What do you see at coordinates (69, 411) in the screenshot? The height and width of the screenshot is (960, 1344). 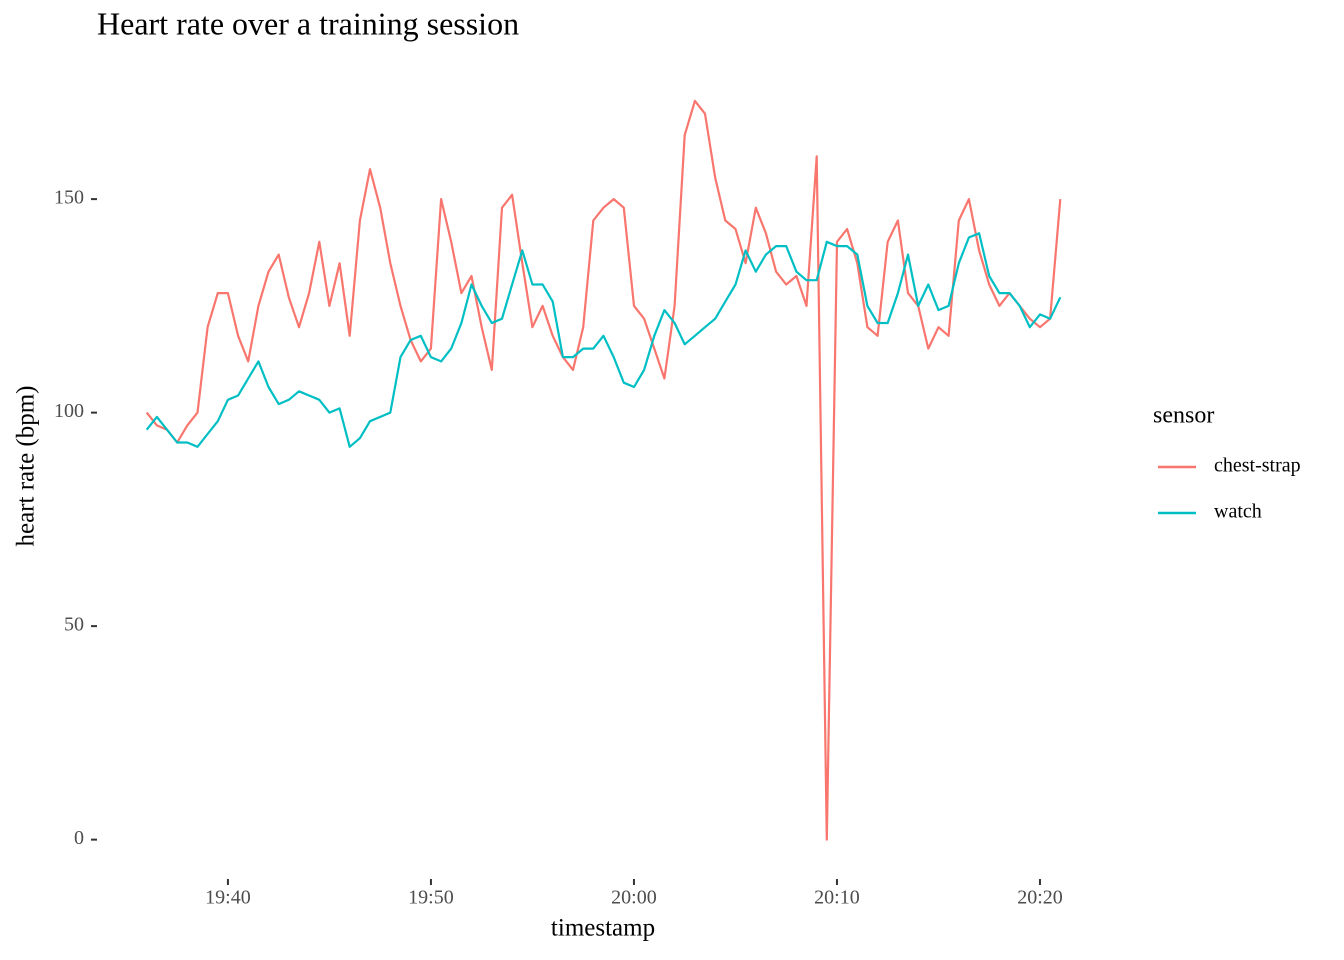 I see `y-tick-label: 100` at bounding box center [69, 411].